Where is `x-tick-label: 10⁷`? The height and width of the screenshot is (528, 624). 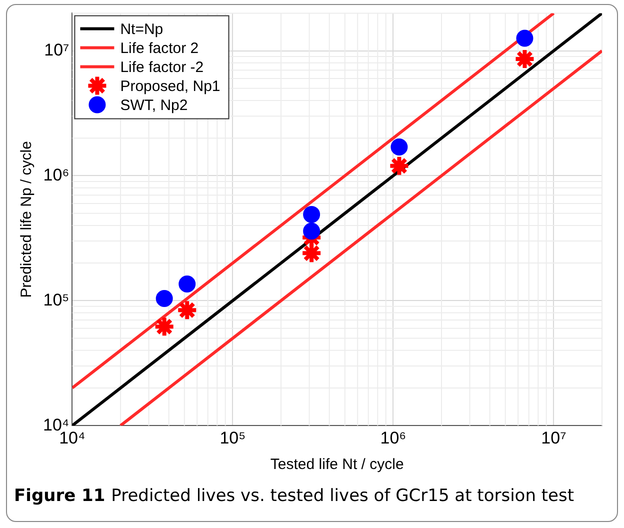
x-tick-label: 10⁷ is located at coordinates (553, 438).